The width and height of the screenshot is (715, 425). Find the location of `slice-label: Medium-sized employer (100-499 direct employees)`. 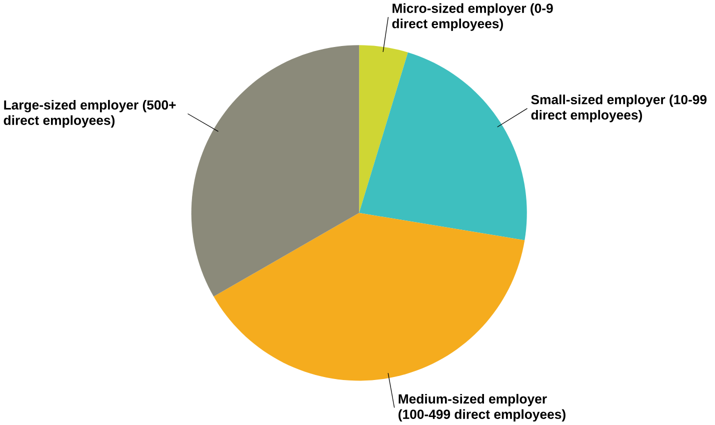

slice-label: Medium-sized employer (100-499 direct employees) is located at coordinates (482, 408).